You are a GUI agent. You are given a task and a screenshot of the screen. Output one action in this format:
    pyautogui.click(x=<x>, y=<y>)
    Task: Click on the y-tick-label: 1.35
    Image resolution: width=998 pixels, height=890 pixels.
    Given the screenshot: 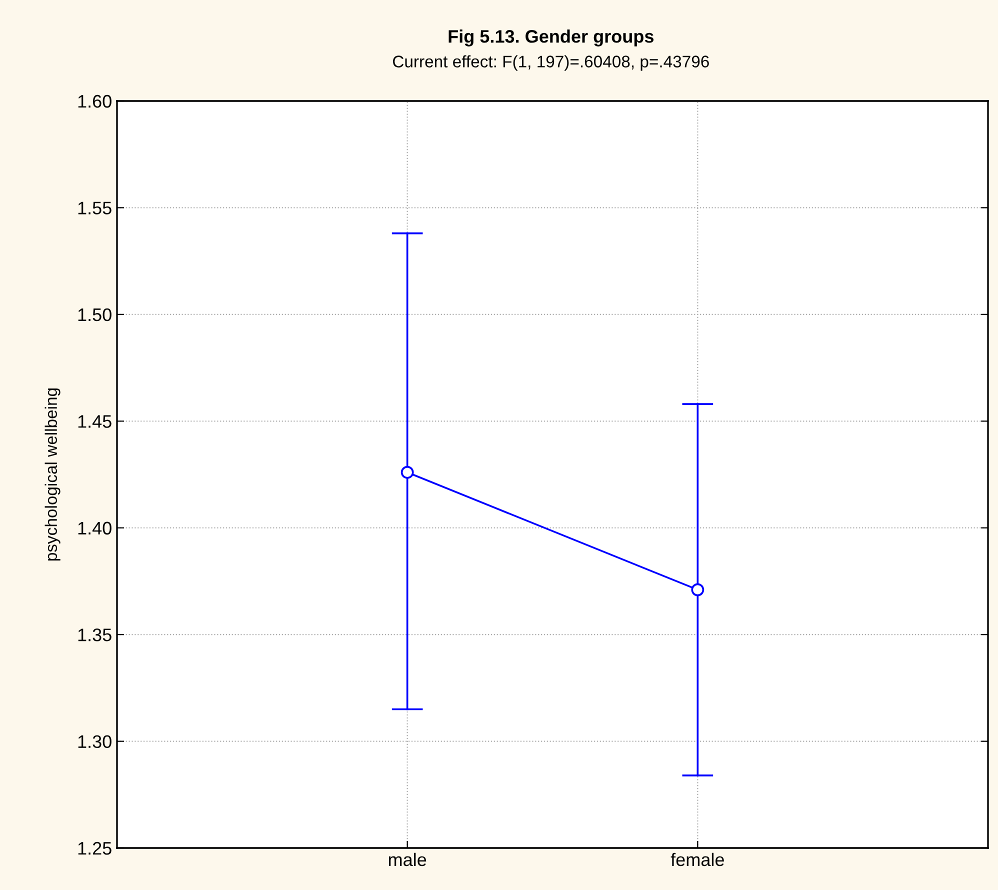 What is the action you would take?
    pyautogui.click(x=95, y=635)
    